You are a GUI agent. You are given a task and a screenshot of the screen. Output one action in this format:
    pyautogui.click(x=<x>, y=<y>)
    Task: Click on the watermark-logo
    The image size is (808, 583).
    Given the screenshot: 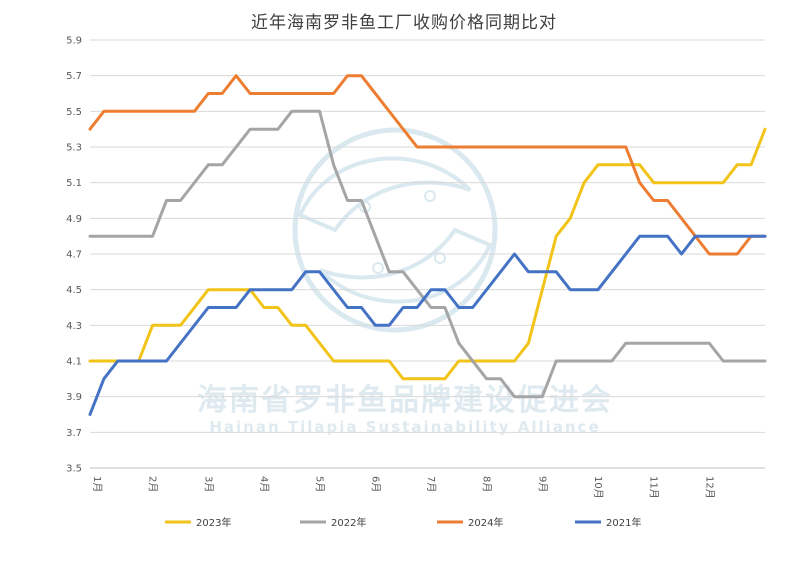 What is the action you would take?
    pyautogui.click(x=395, y=230)
    